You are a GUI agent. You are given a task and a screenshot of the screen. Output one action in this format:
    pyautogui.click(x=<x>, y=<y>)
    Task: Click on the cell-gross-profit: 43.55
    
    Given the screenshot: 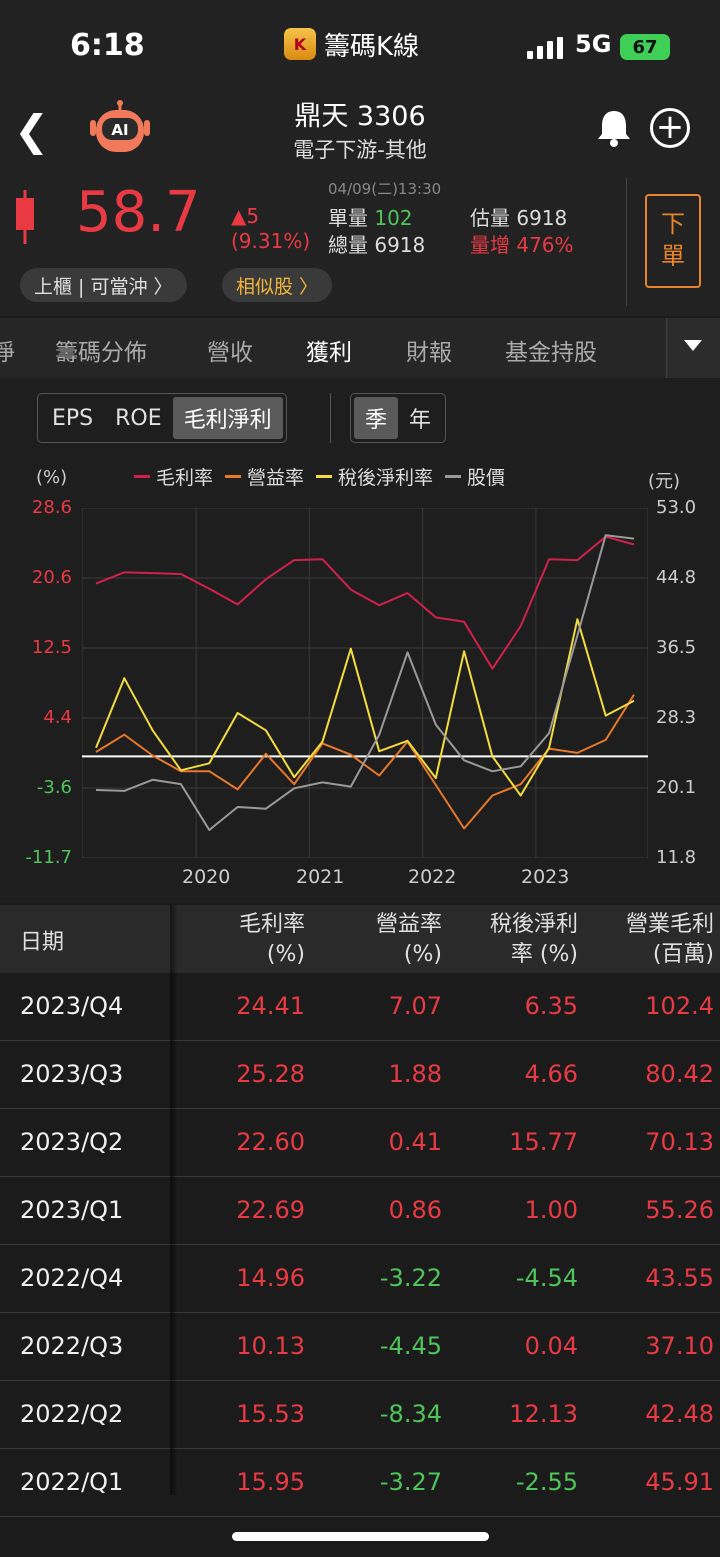 What is the action you would take?
    pyautogui.click(x=679, y=1278)
    